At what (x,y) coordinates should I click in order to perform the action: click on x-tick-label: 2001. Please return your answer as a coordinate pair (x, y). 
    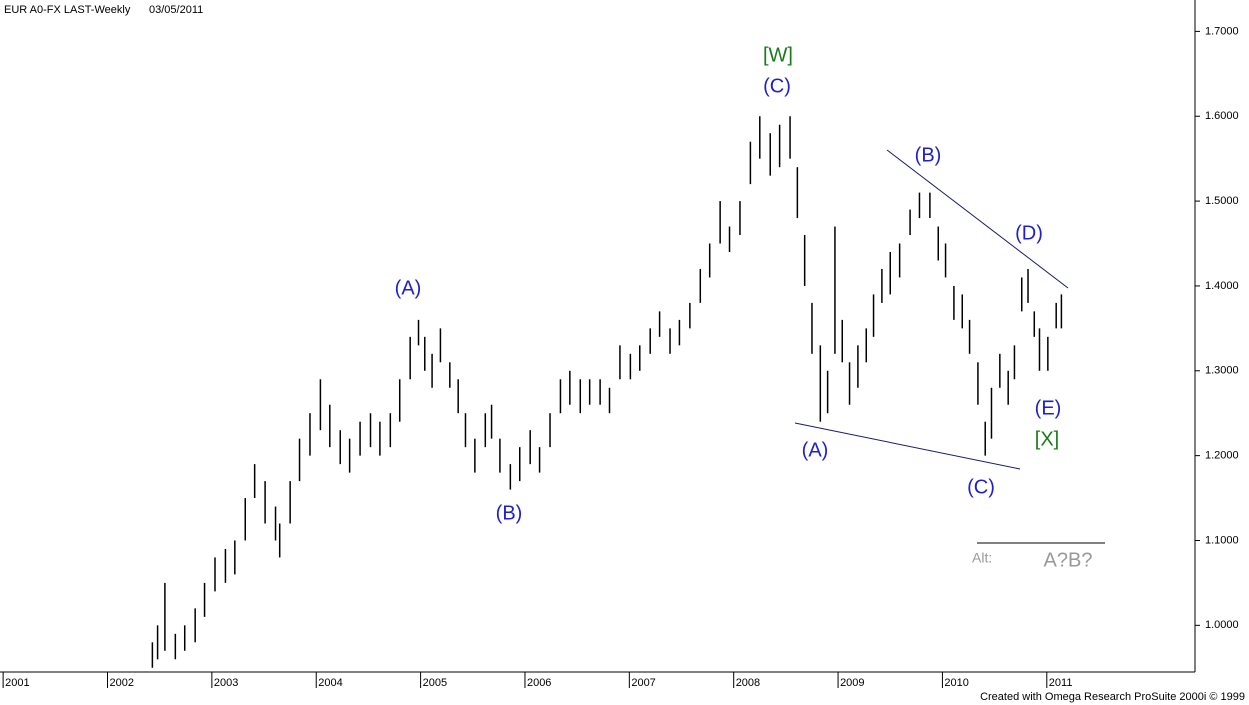
    Looking at the image, I should click on (17, 683).